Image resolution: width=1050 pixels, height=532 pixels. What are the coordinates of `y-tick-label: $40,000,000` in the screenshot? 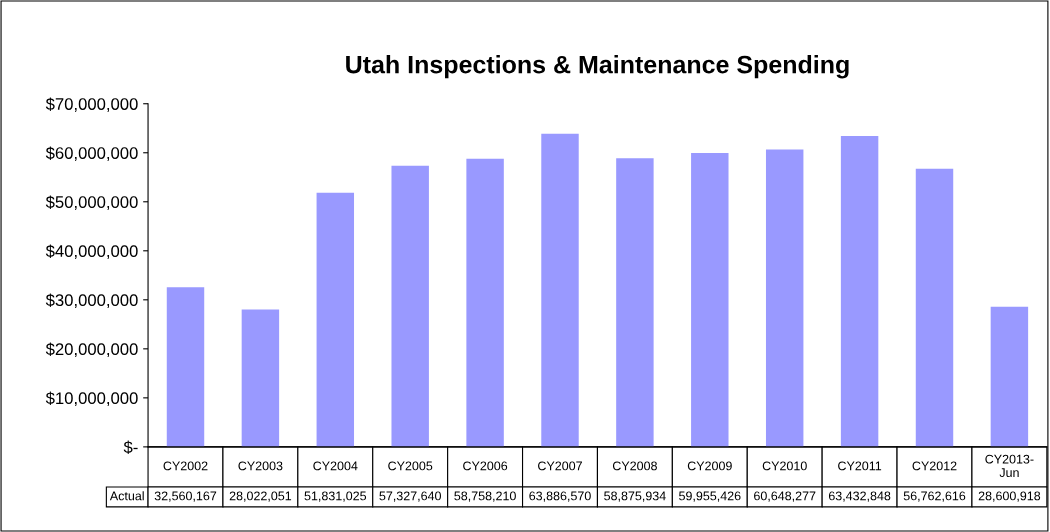 It's located at (91, 251).